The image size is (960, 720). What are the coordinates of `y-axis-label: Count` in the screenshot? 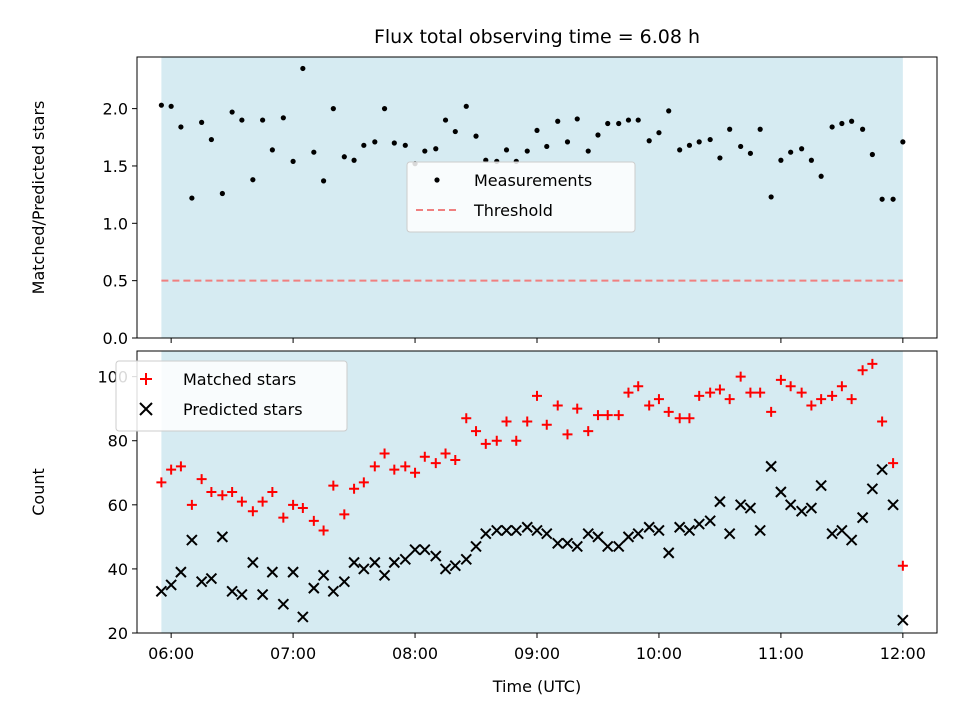 It's located at (38, 492).